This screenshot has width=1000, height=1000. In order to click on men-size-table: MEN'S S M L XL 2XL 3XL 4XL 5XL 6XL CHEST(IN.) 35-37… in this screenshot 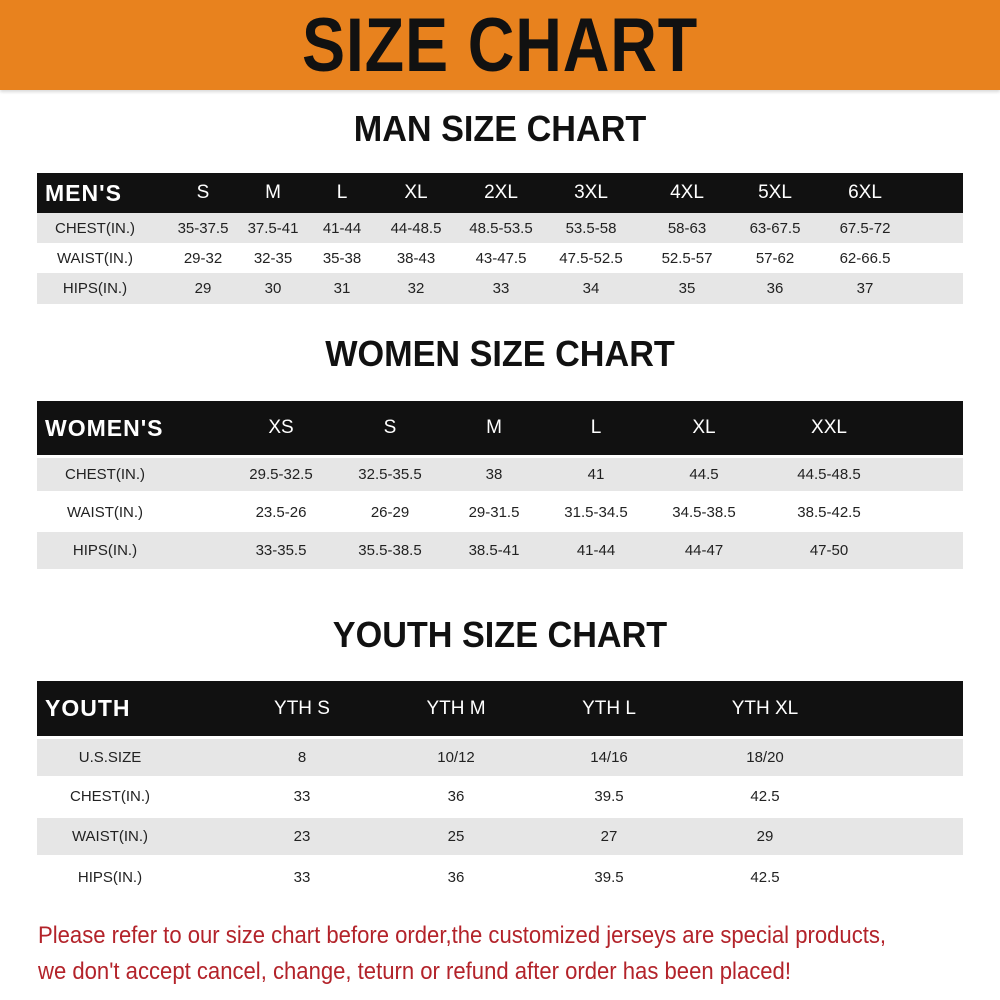, I will do `click(500, 238)`.